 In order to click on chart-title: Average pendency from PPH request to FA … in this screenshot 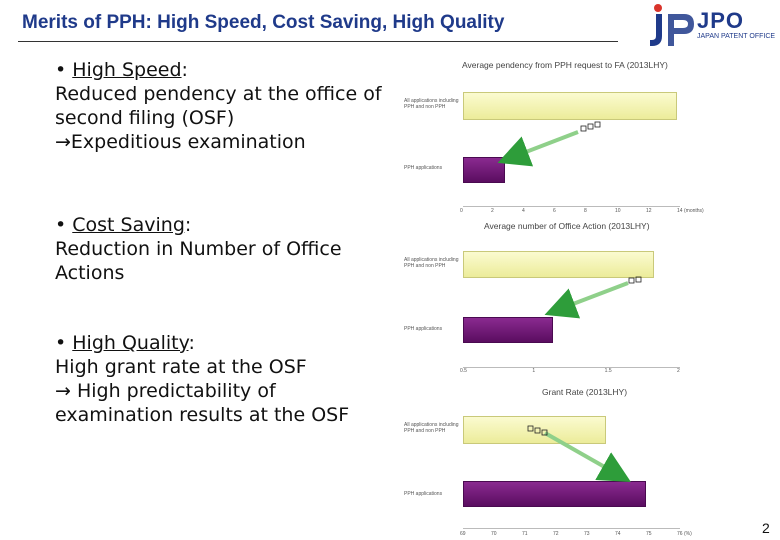, I will do `click(565, 65)`.